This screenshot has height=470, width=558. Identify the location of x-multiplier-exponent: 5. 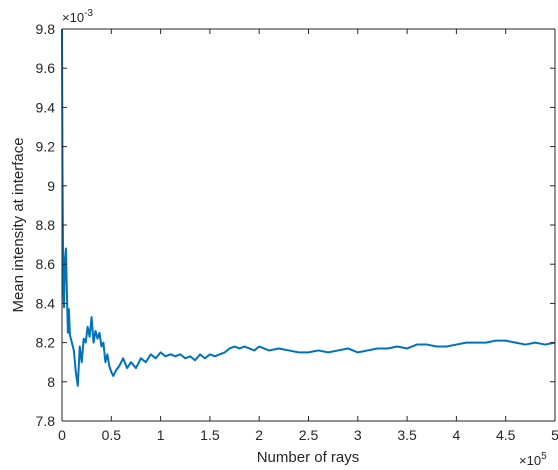
(544, 456).